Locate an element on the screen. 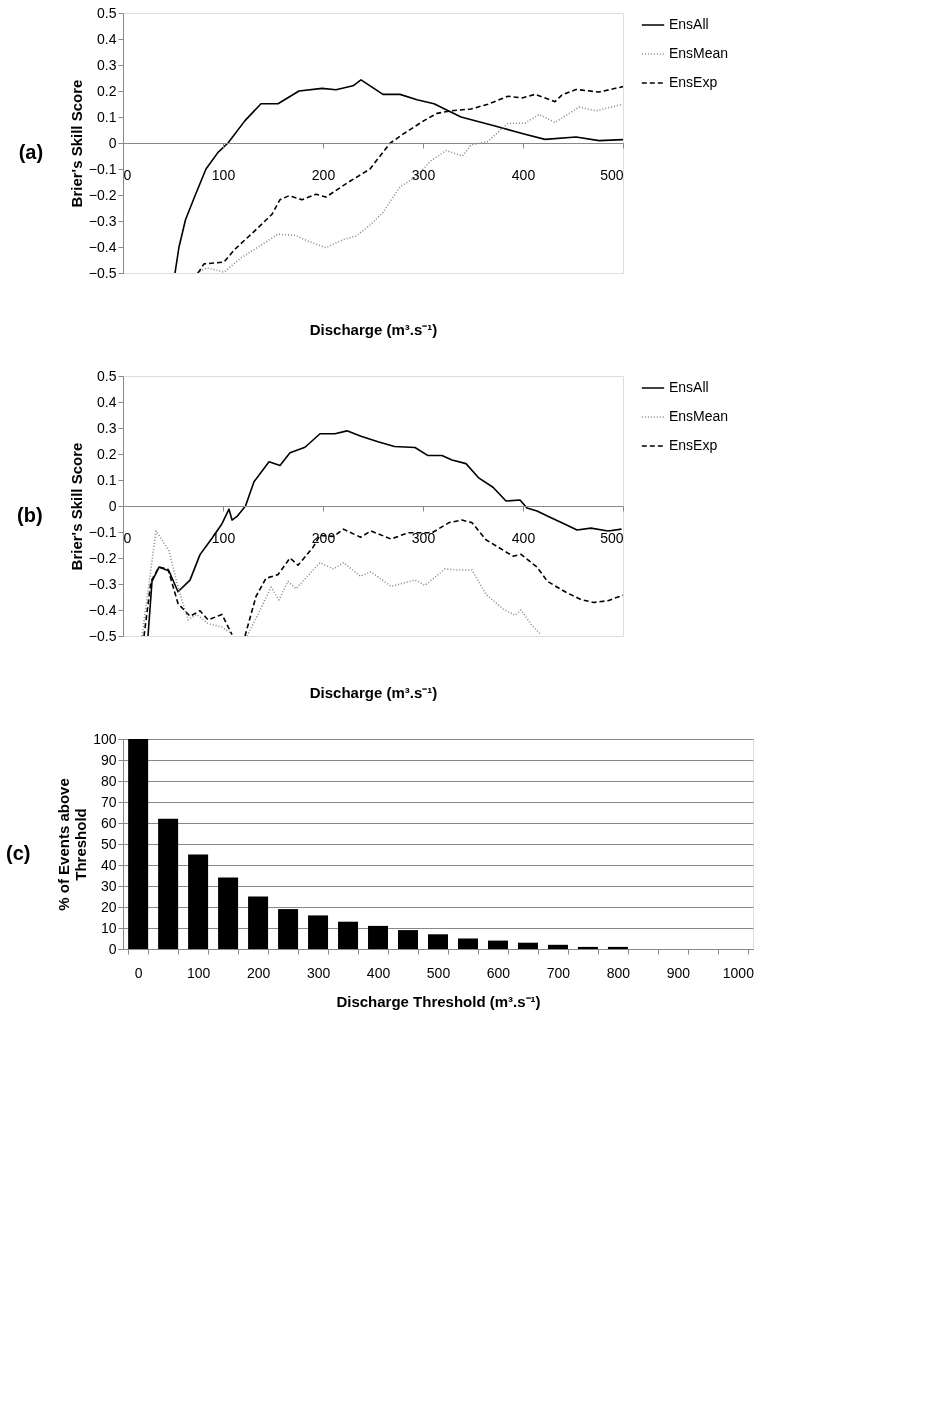 The width and height of the screenshot is (926, 1414). x-tick-label: 1000 is located at coordinates (738, 972).